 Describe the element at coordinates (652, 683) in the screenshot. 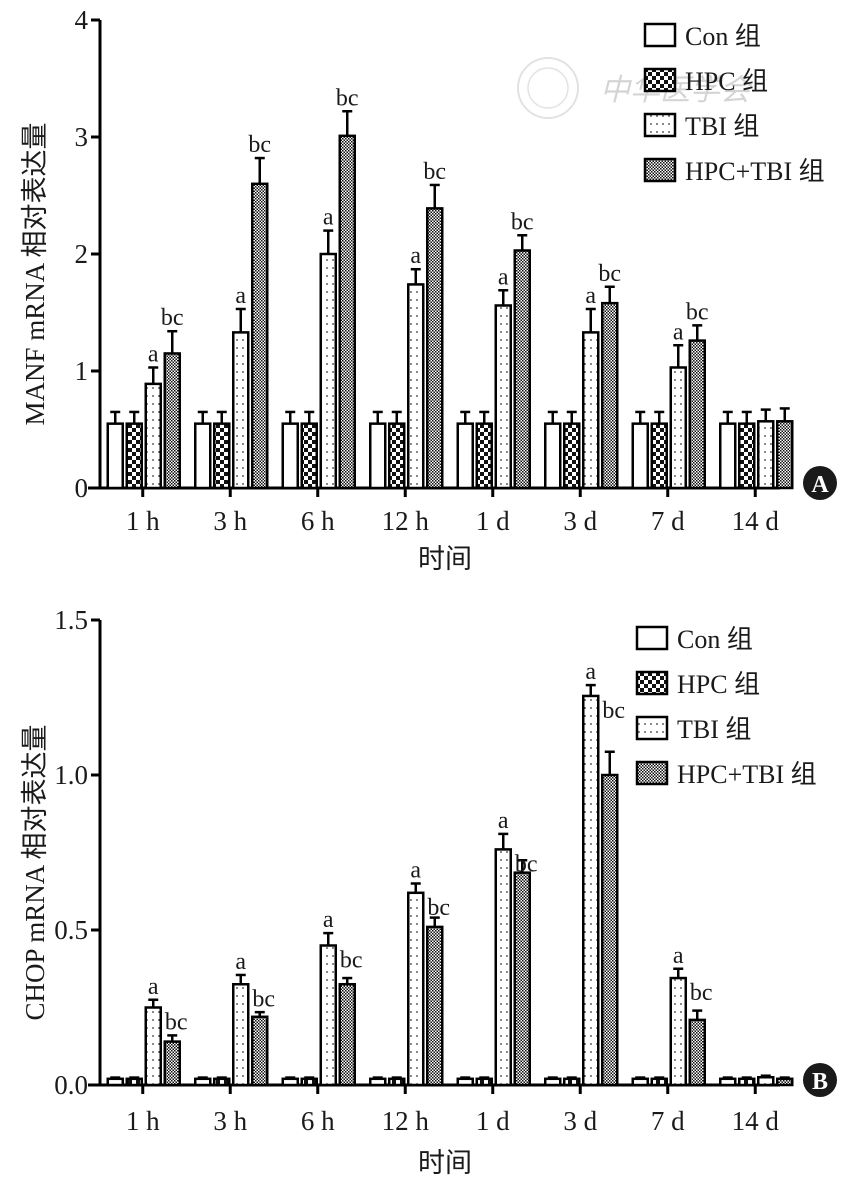

I see `panel-b-legend-swatch-hpc` at that location.